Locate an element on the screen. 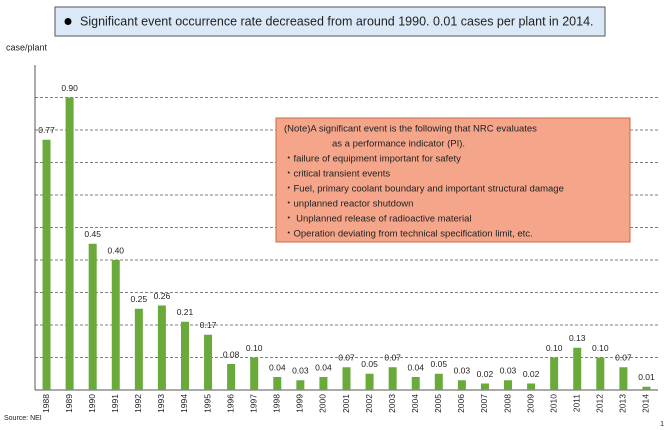 The width and height of the screenshot is (671, 430). value-label: 0.40 is located at coordinates (115, 250).